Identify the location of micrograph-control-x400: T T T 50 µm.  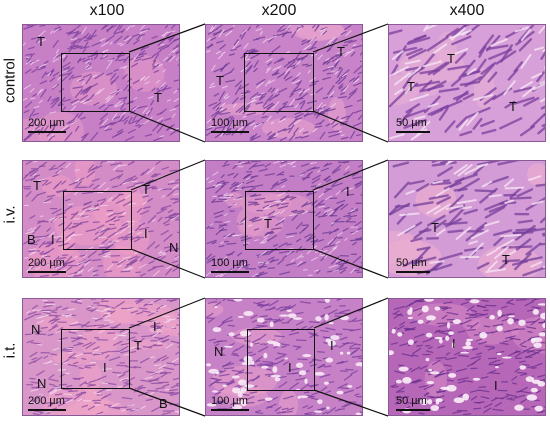
(467, 83).